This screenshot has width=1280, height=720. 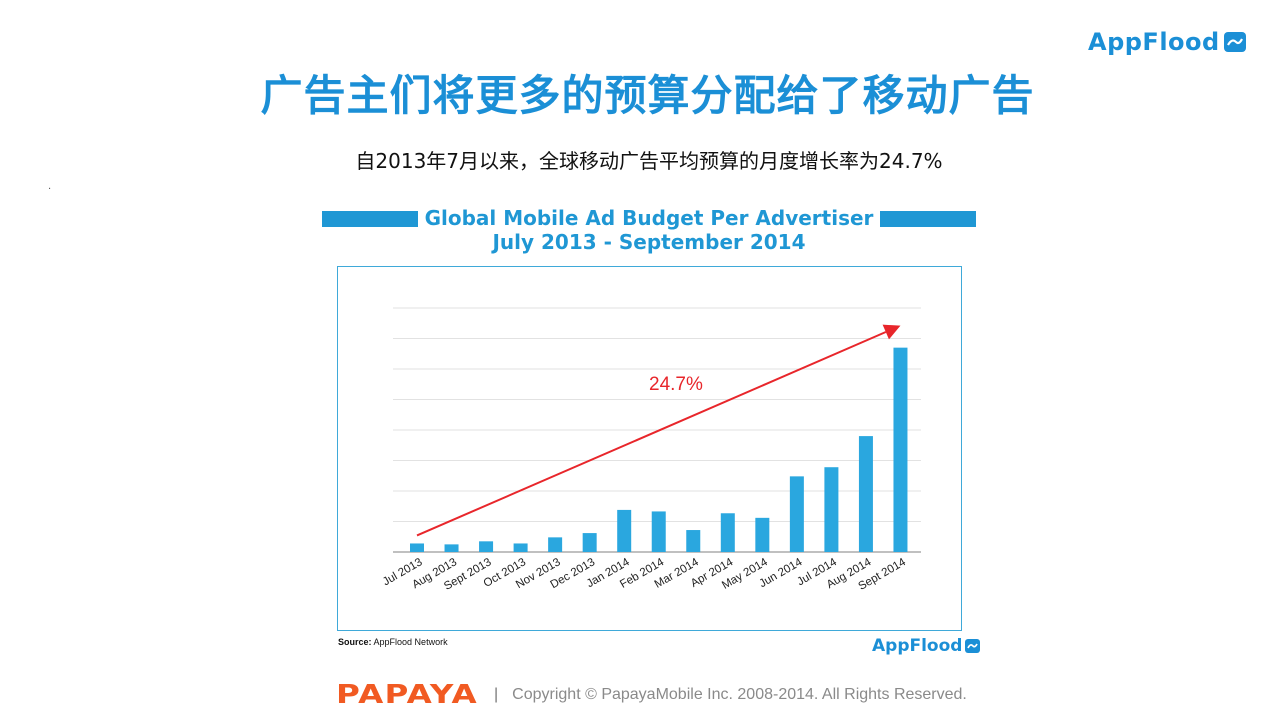 I want to click on chart-bars, so click(x=659, y=449).